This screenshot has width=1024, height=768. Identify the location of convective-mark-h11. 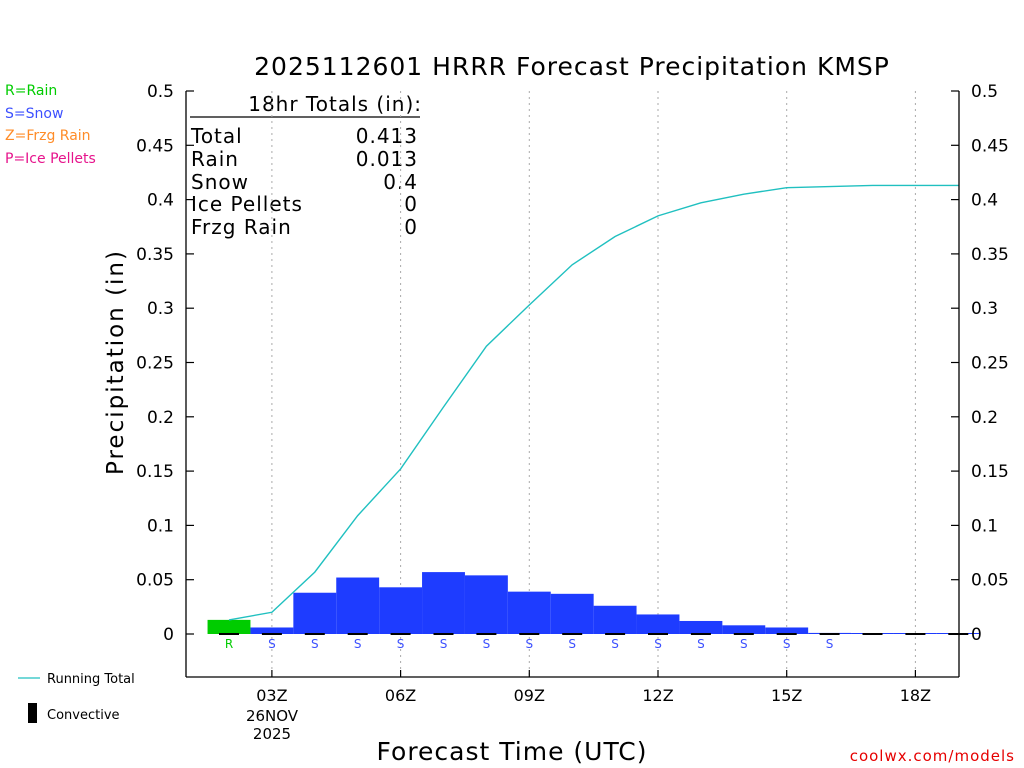
(658, 634).